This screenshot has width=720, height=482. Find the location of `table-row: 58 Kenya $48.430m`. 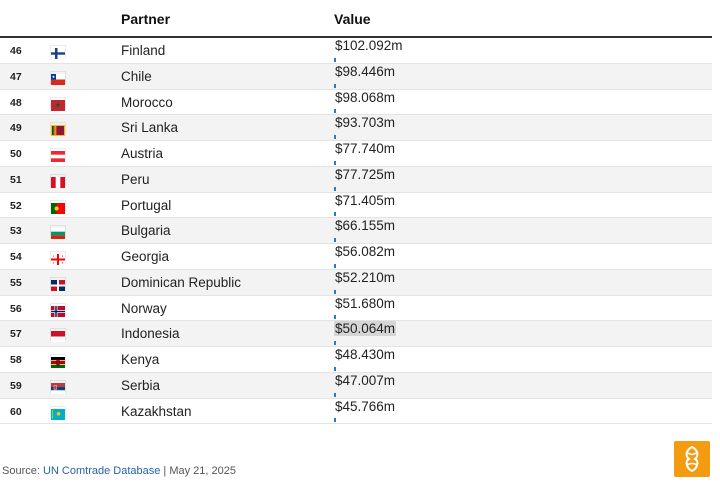

table-row: 58 Kenya $48.430m is located at coordinates (356, 360).